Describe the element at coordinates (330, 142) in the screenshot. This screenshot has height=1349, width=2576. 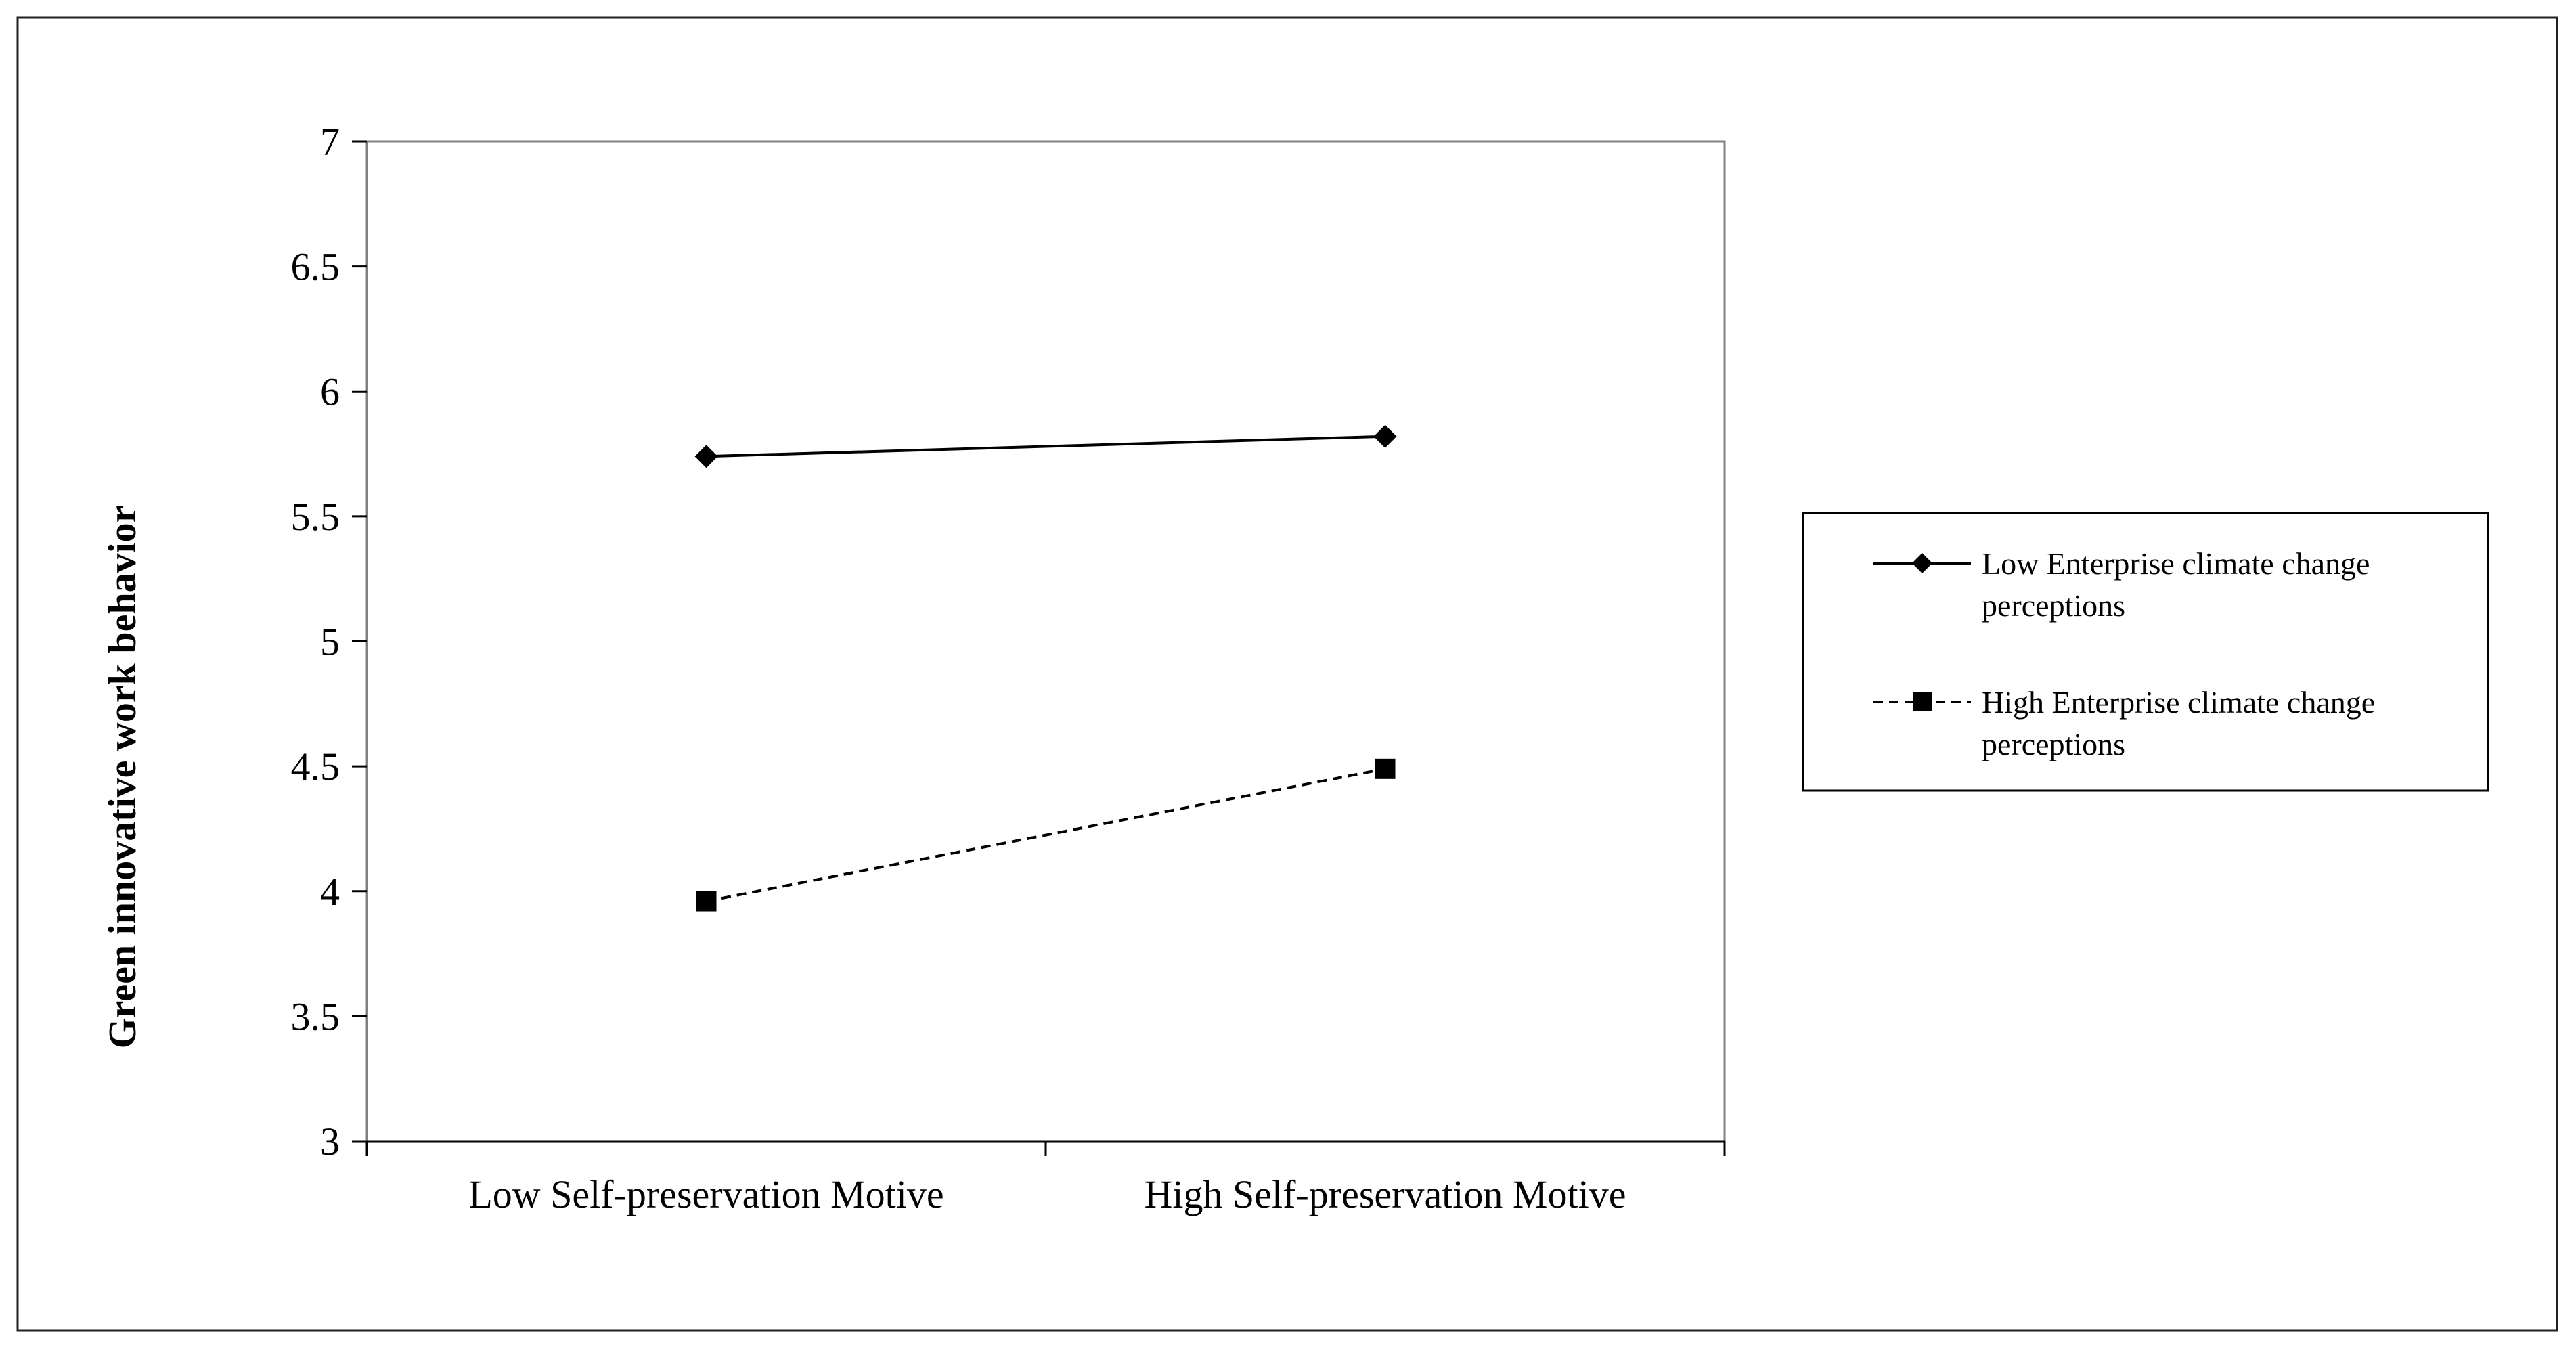
I see `y-tick-label: 7` at that location.